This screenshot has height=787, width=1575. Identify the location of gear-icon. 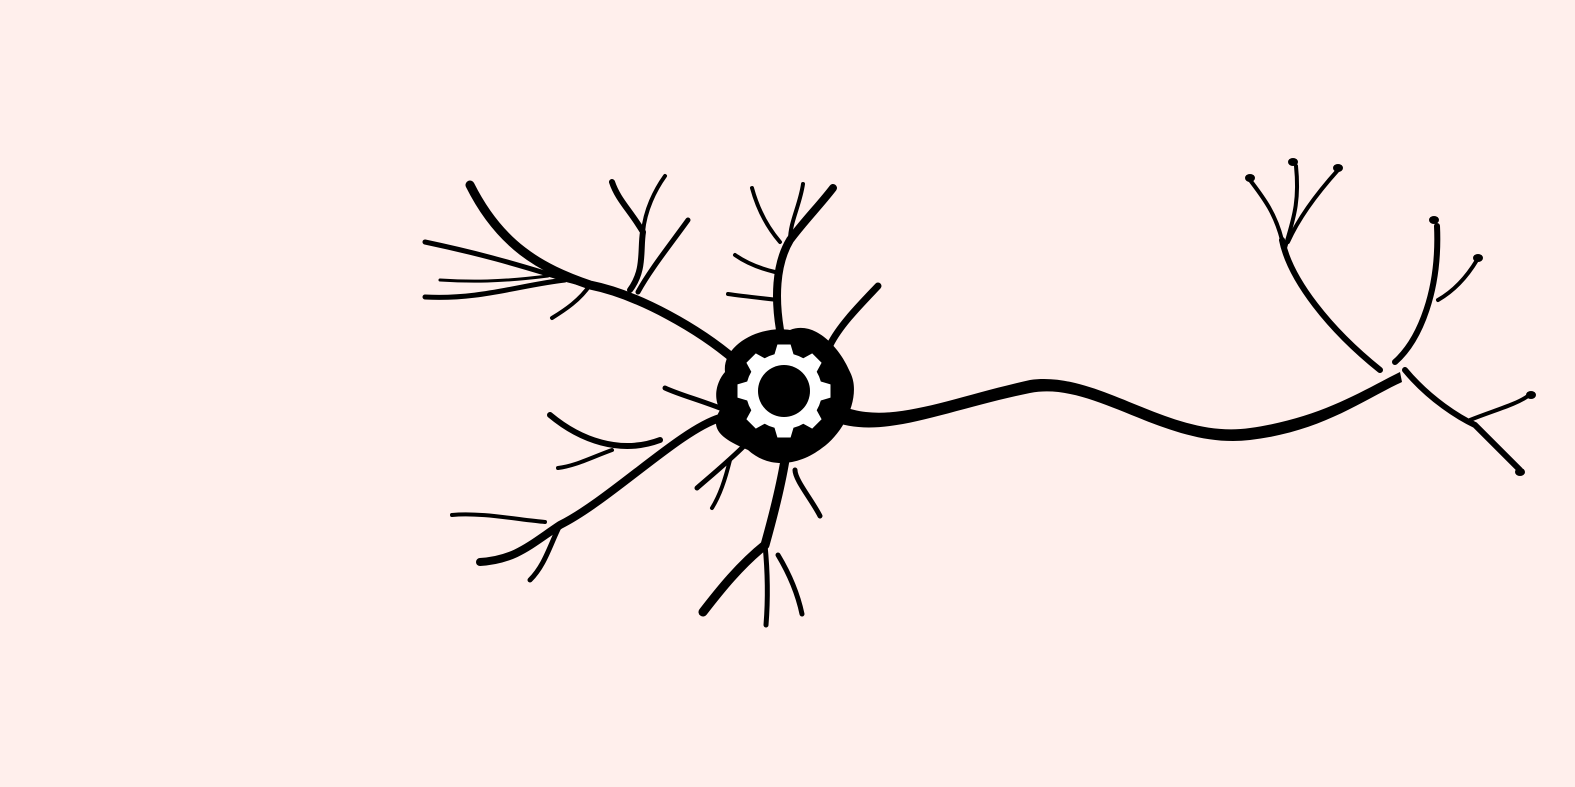
(784, 391).